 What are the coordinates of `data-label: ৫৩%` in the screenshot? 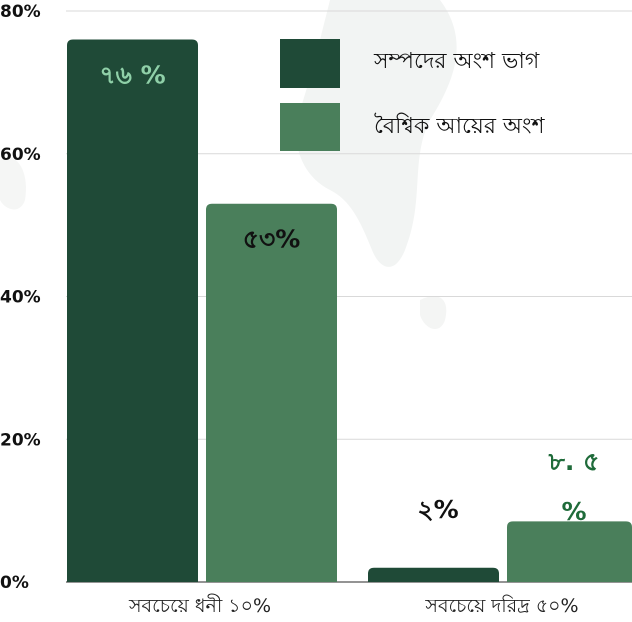 It's located at (272, 239).